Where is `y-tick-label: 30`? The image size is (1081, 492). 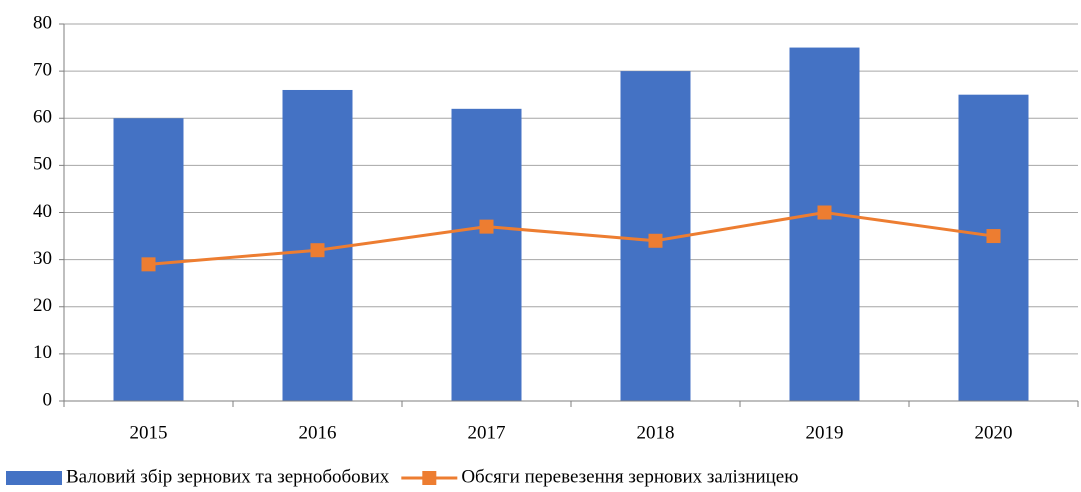 y-tick-label: 30 is located at coordinates (42, 258).